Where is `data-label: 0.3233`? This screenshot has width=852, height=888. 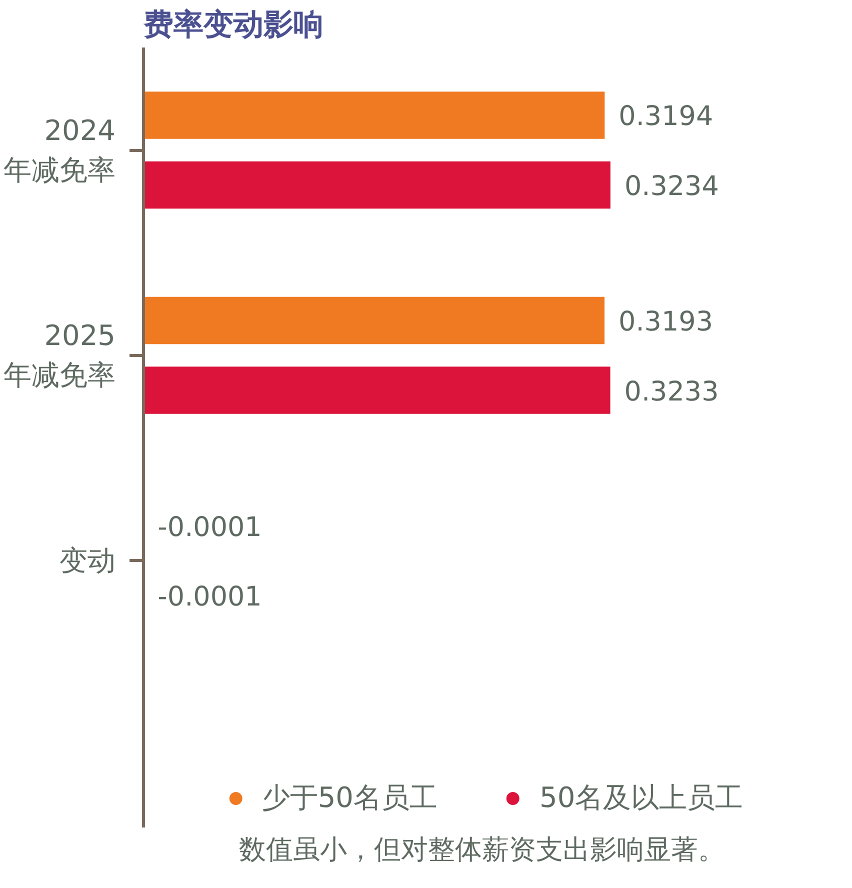
data-label: 0.3233 is located at coordinates (671, 392).